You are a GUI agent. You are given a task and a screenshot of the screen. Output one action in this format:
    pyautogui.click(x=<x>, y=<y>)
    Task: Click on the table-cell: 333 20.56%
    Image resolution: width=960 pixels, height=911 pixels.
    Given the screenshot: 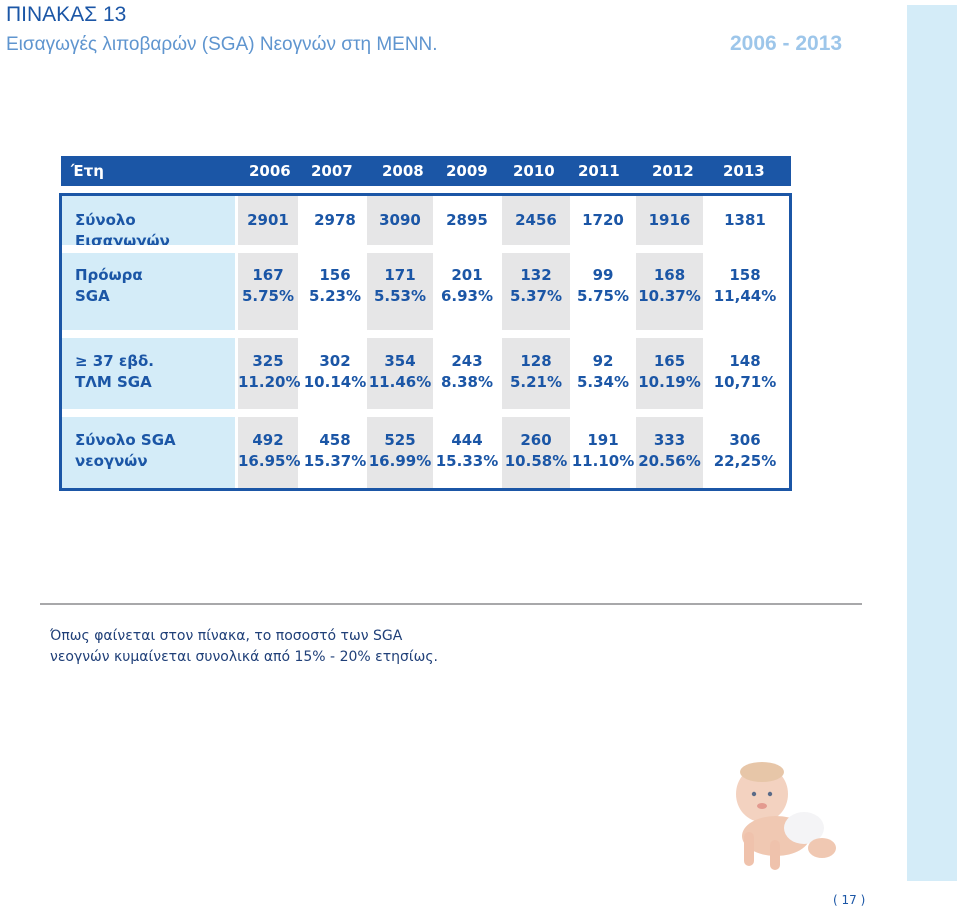 What is the action you would take?
    pyautogui.click(x=669, y=450)
    